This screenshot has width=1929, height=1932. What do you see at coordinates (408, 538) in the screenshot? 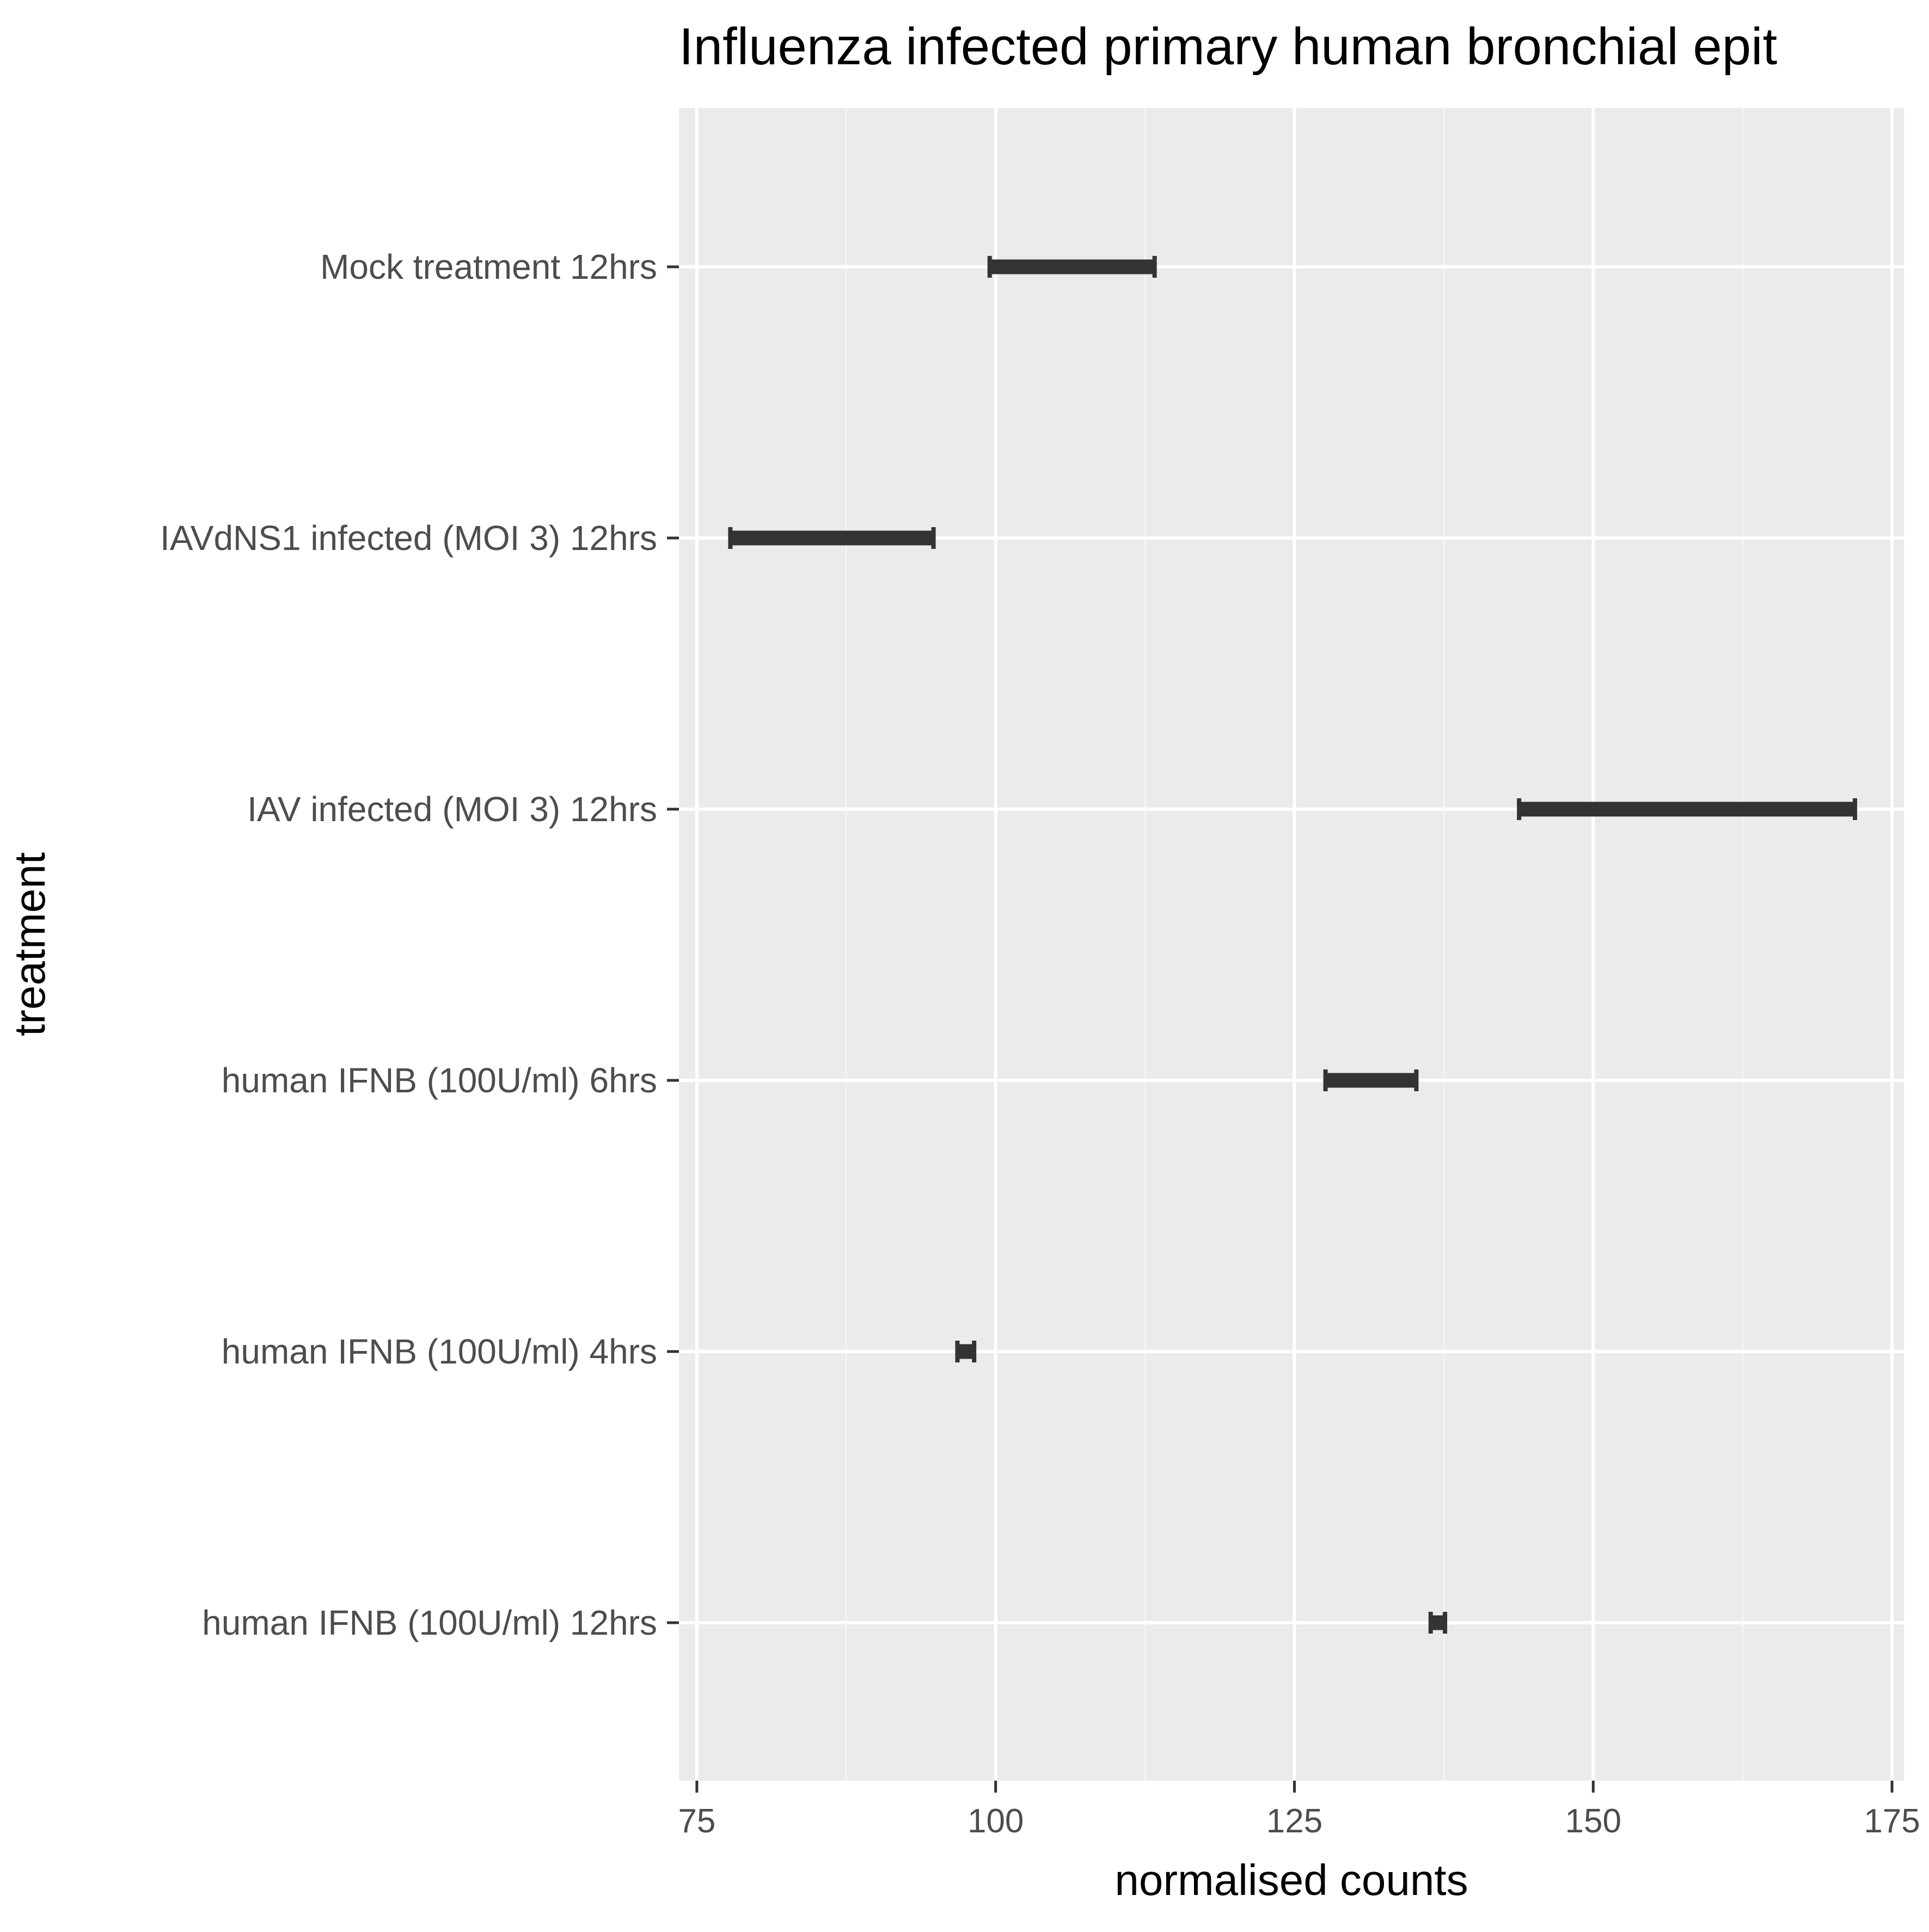
I see `y-tick-label: IAVdNS1 infected (MOI 3) 12hrs` at bounding box center [408, 538].